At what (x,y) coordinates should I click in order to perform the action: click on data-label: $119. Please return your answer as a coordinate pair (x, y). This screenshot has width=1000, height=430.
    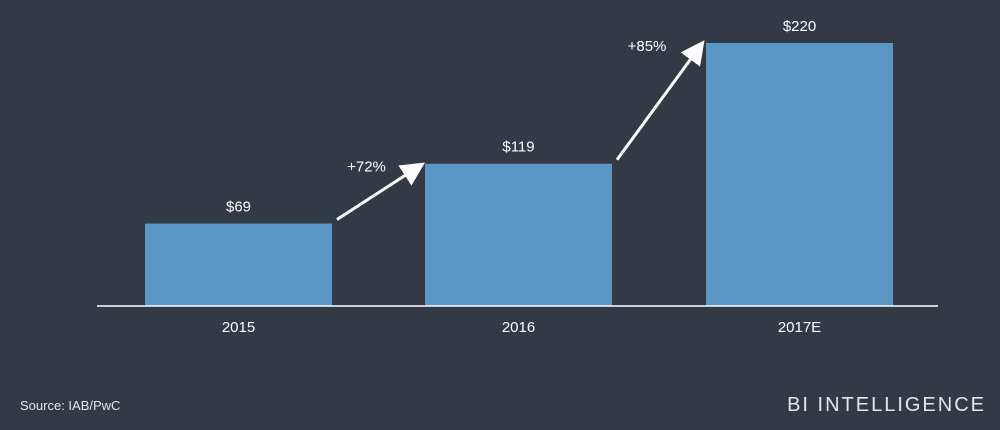
    Looking at the image, I should click on (518, 147).